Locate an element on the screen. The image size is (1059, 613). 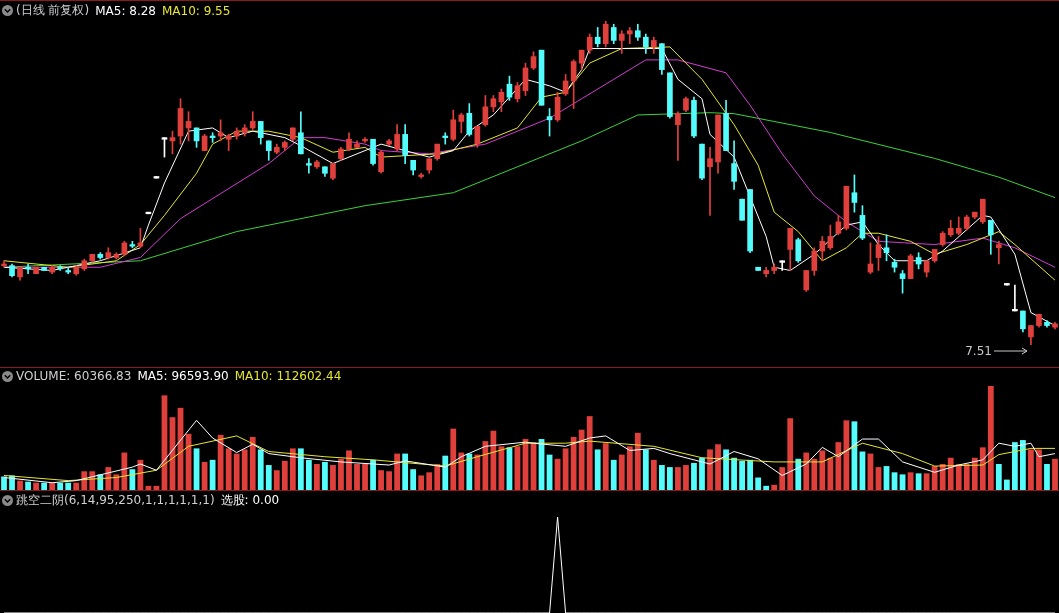
text: MA5: 96593.90 is located at coordinates (183, 376).